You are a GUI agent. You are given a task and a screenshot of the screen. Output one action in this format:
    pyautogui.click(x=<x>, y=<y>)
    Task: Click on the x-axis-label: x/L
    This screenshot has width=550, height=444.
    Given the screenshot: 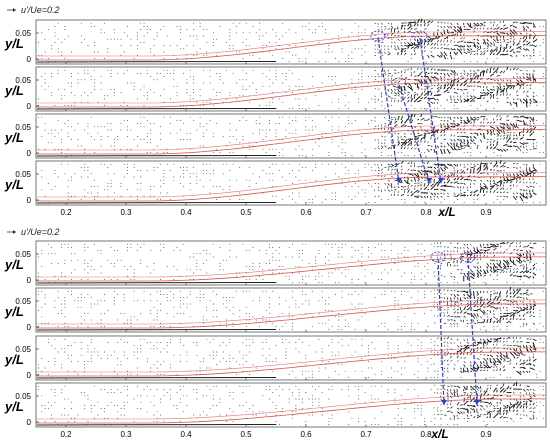 What is the action you would take?
    pyautogui.click(x=446, y=212)
    